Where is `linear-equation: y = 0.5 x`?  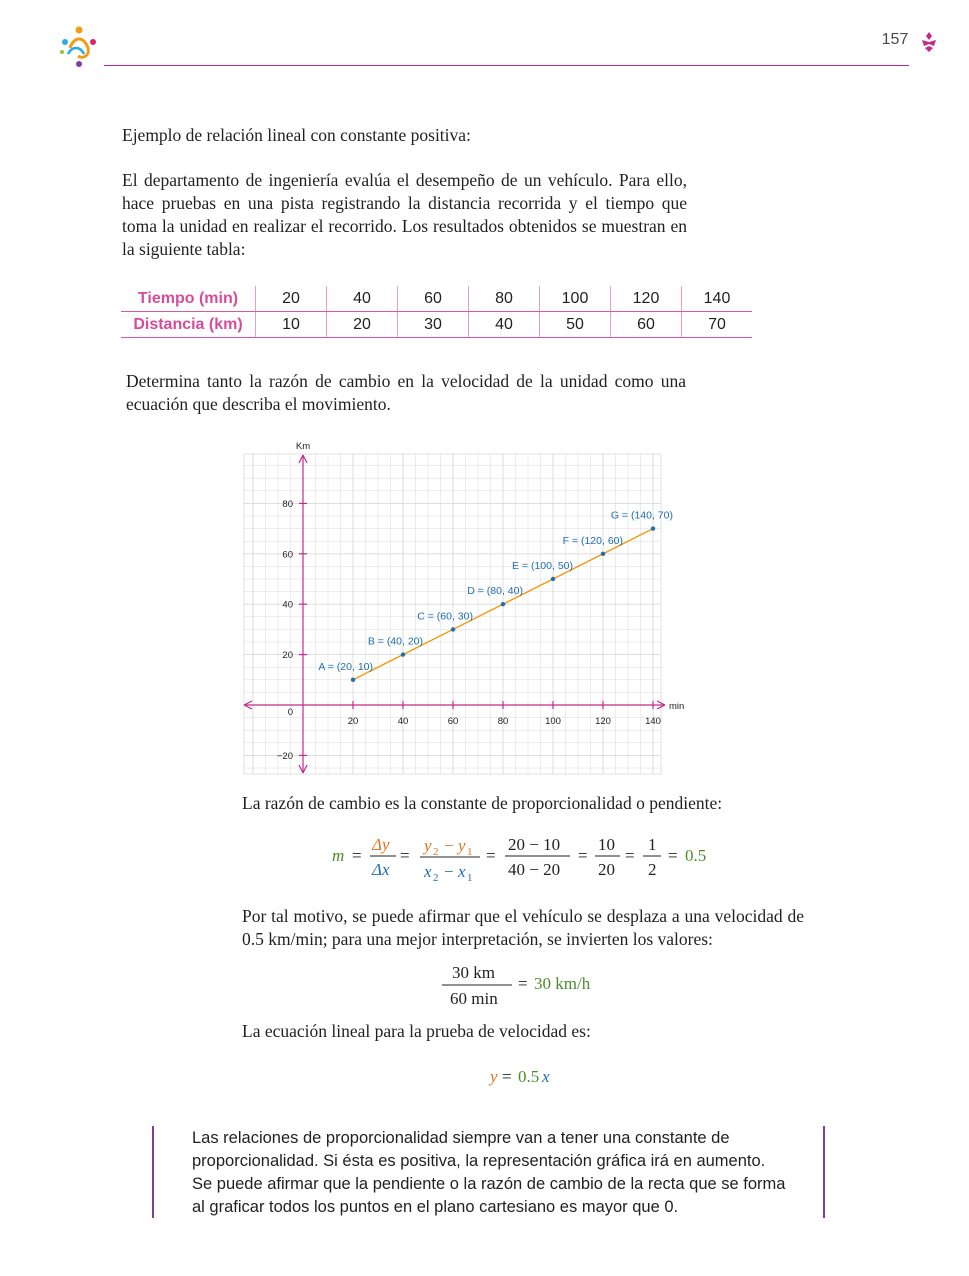 linear-equation: y = 0.5 x is located at coordinates (519, 1076).